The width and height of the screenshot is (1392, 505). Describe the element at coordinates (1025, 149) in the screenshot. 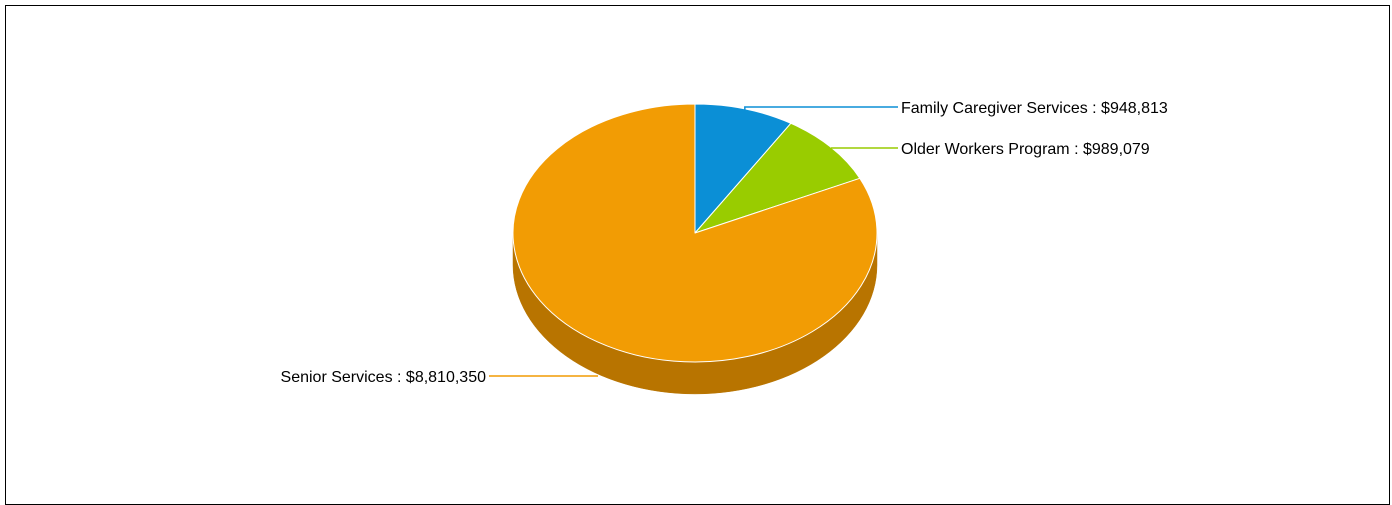

I see `slice-label-2: Older Workers Program : $989,079` at that location.